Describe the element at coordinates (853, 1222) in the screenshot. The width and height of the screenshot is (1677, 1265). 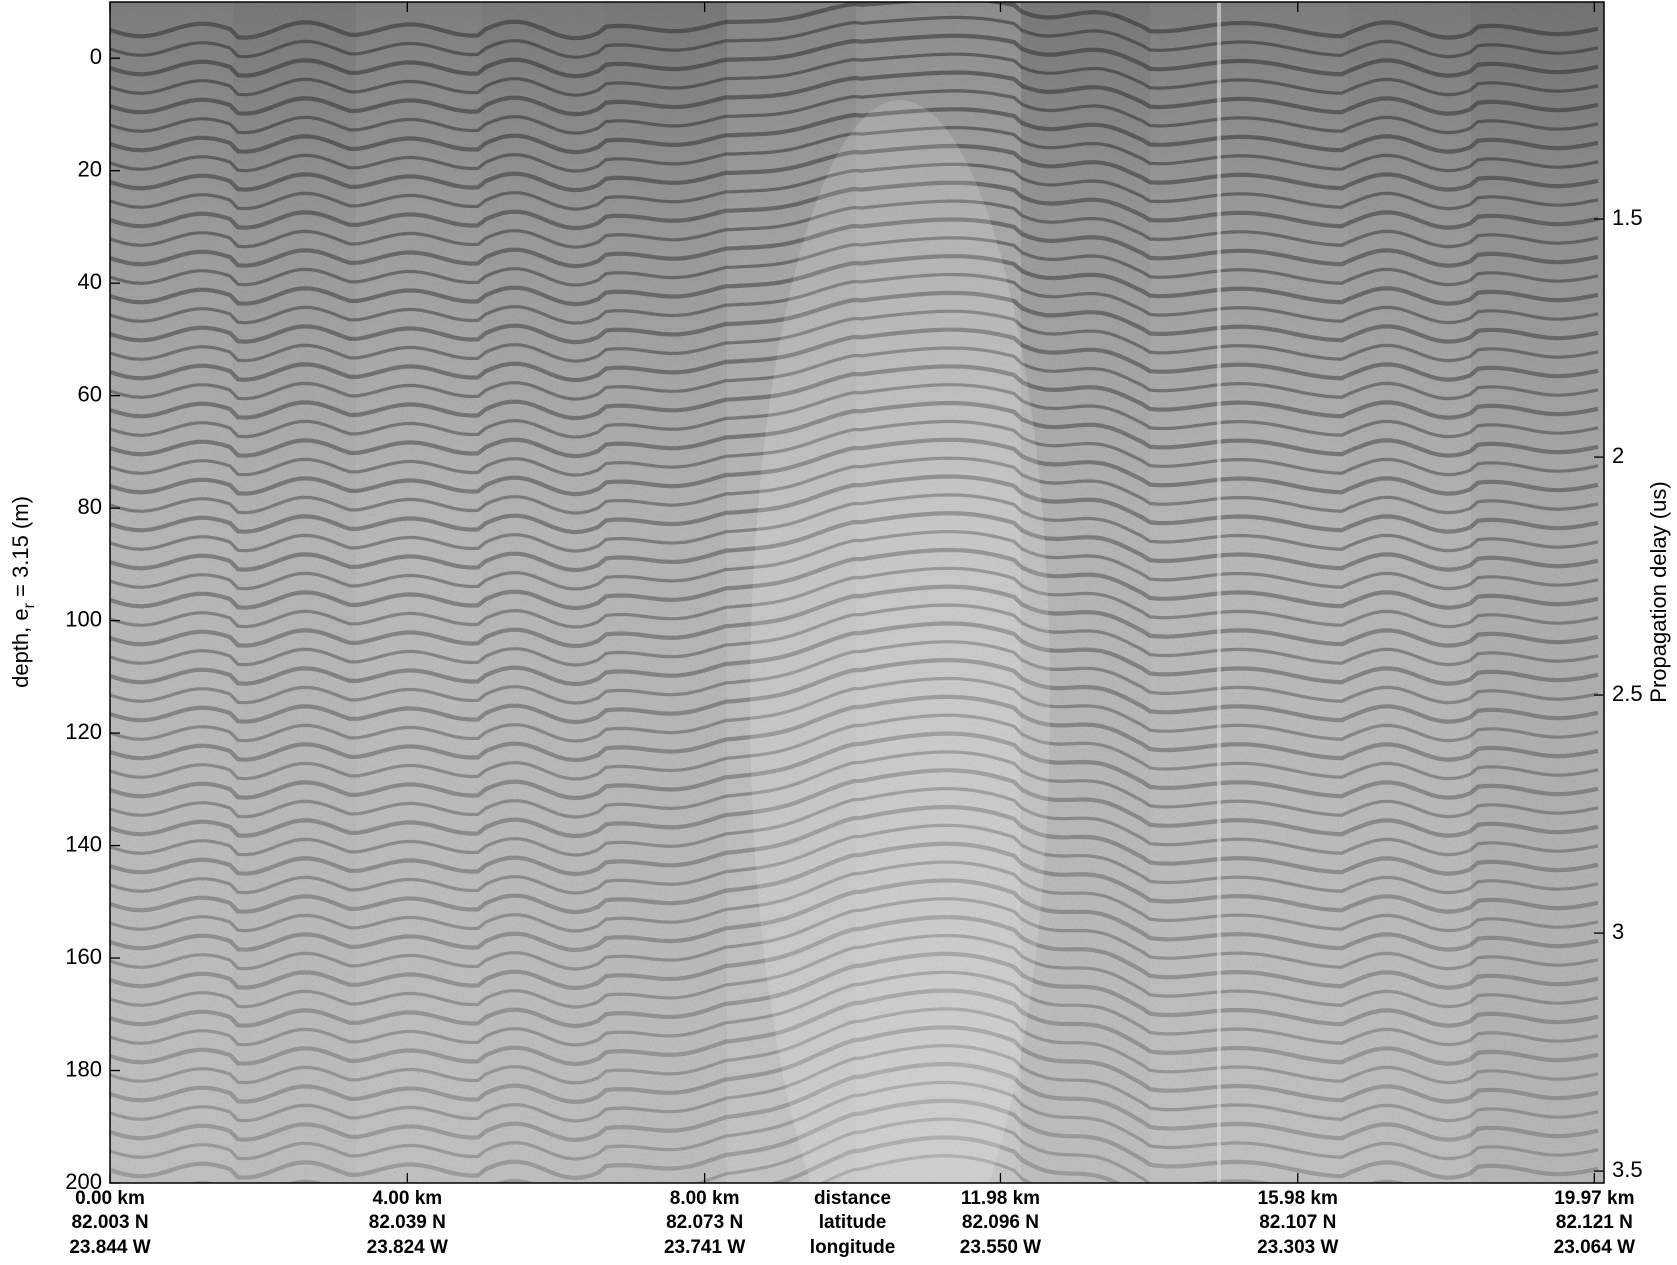
I see `x-row-label: latitude` at that location.